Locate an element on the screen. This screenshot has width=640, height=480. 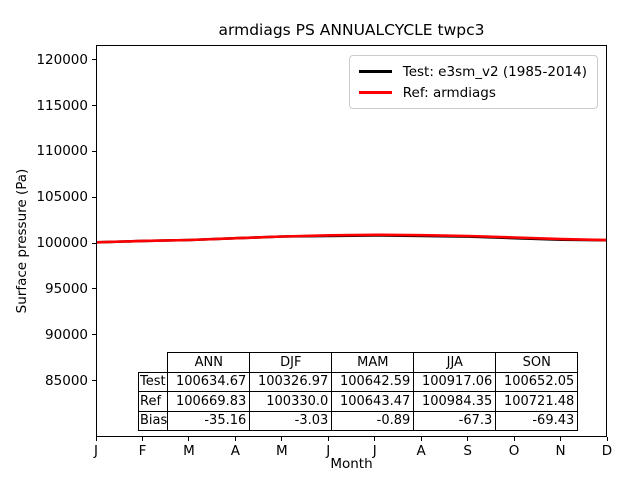
x-tick-label: D is located at coordinates (607, 451).